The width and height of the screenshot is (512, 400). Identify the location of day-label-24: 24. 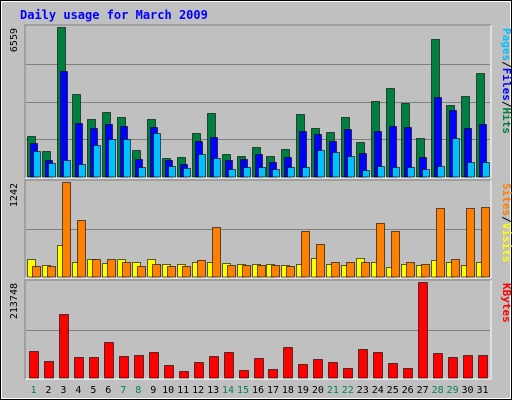
(378, 390).